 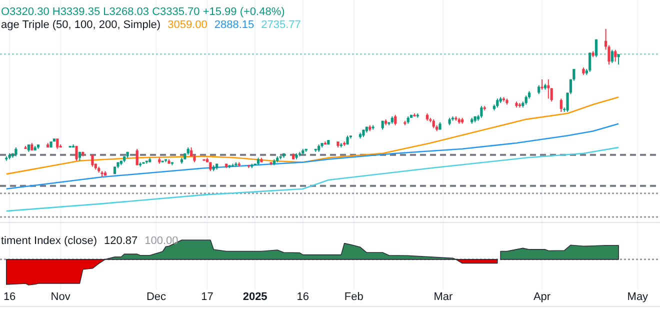 What do you see at coordinates (638, 297) in the screenshot?
I see `x-tick-label: May` at bounding box center [638, 297].